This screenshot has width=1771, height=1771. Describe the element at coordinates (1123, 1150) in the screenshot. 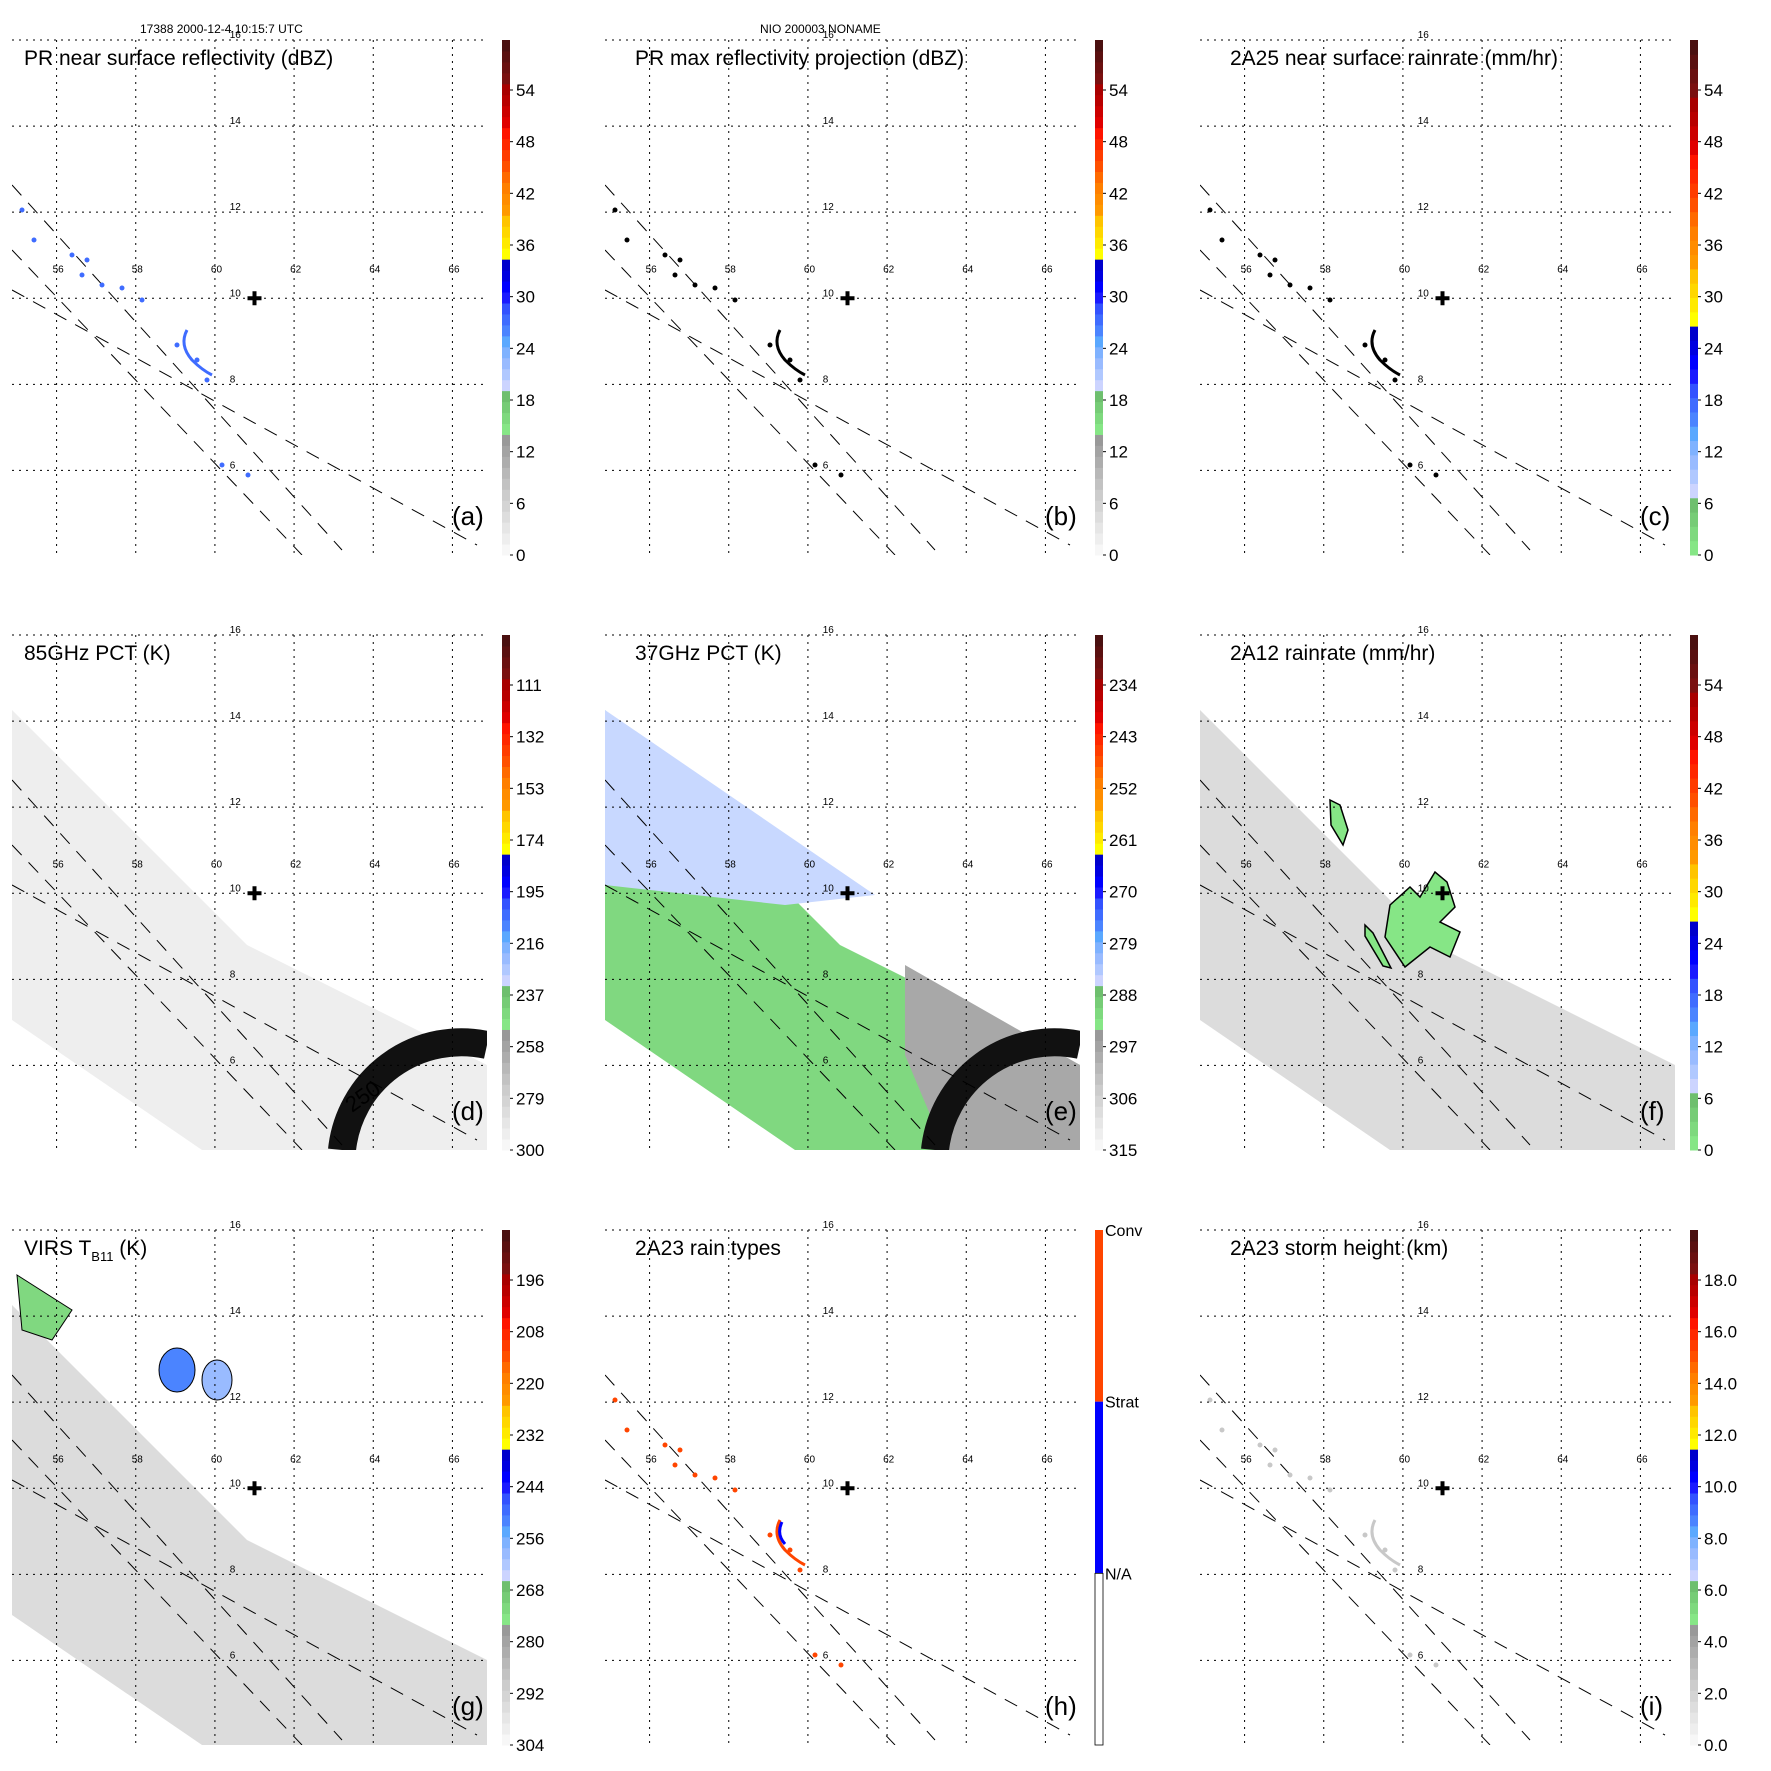

I see `colorbar-tick-label: 315` at that location.